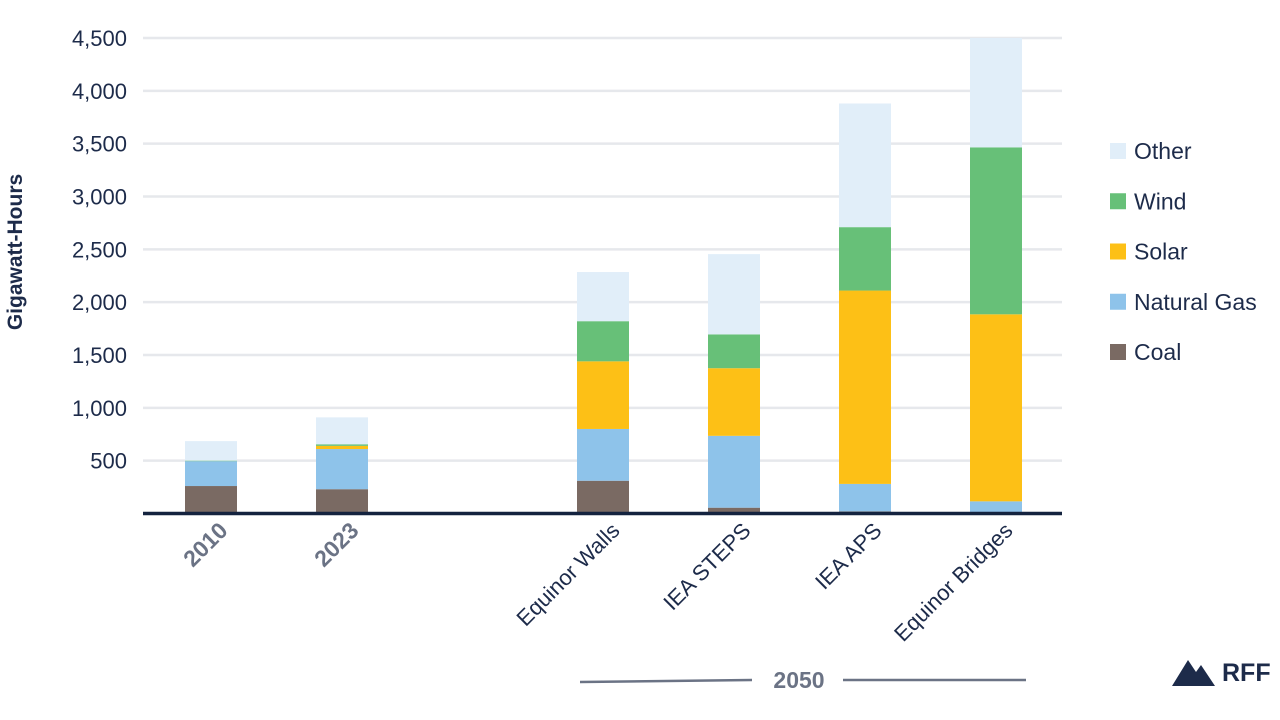 This screenshot has height=720, width=1280. Describe the element at coordinates (205, 544) in the screenshot. I see `x-tick-label: 2010` at that location.